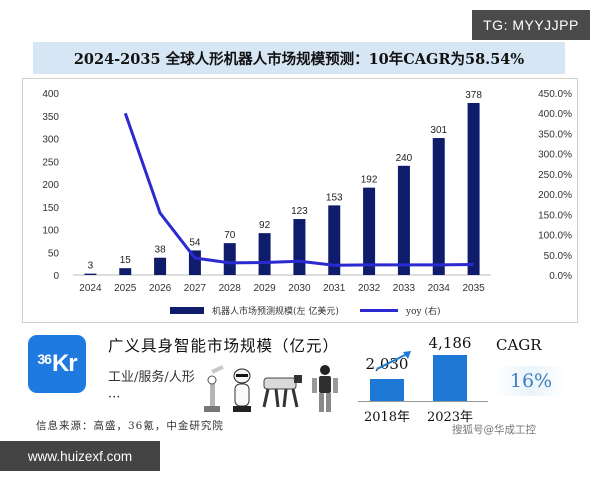  I want to click on 36kr-logo: 36 Kr, so click(57, 364).